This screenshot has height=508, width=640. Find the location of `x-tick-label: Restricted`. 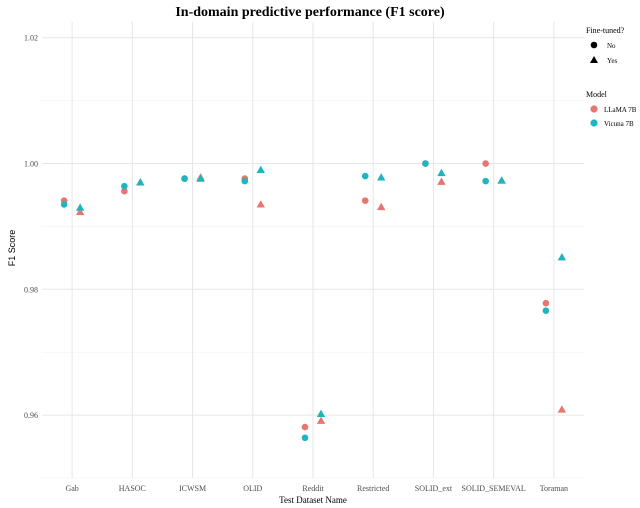

x-tick-label: Restricted is located at coordinates (373, 488).